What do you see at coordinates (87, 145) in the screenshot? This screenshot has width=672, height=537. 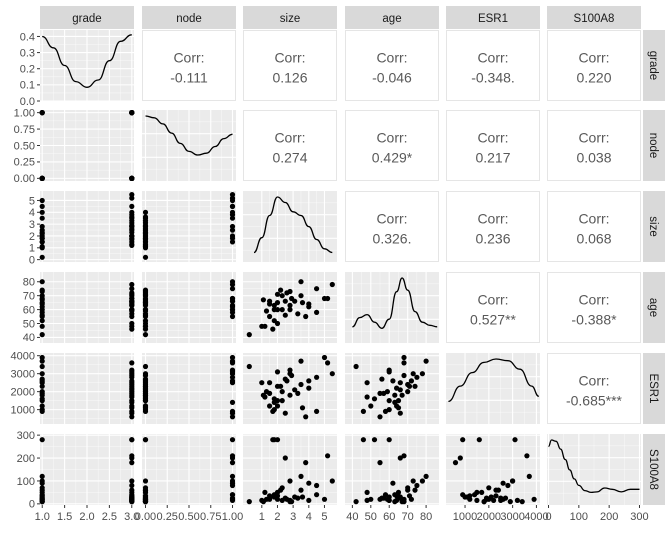 I see `panel-node-grade` at bounding box center [87, 145].